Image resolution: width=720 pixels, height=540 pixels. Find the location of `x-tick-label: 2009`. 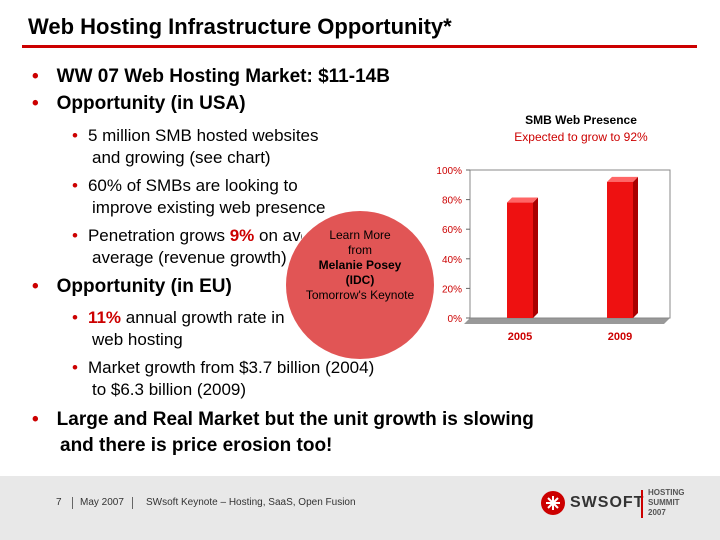

x-tick-label: 2009 is located at coordinates (620, 337).